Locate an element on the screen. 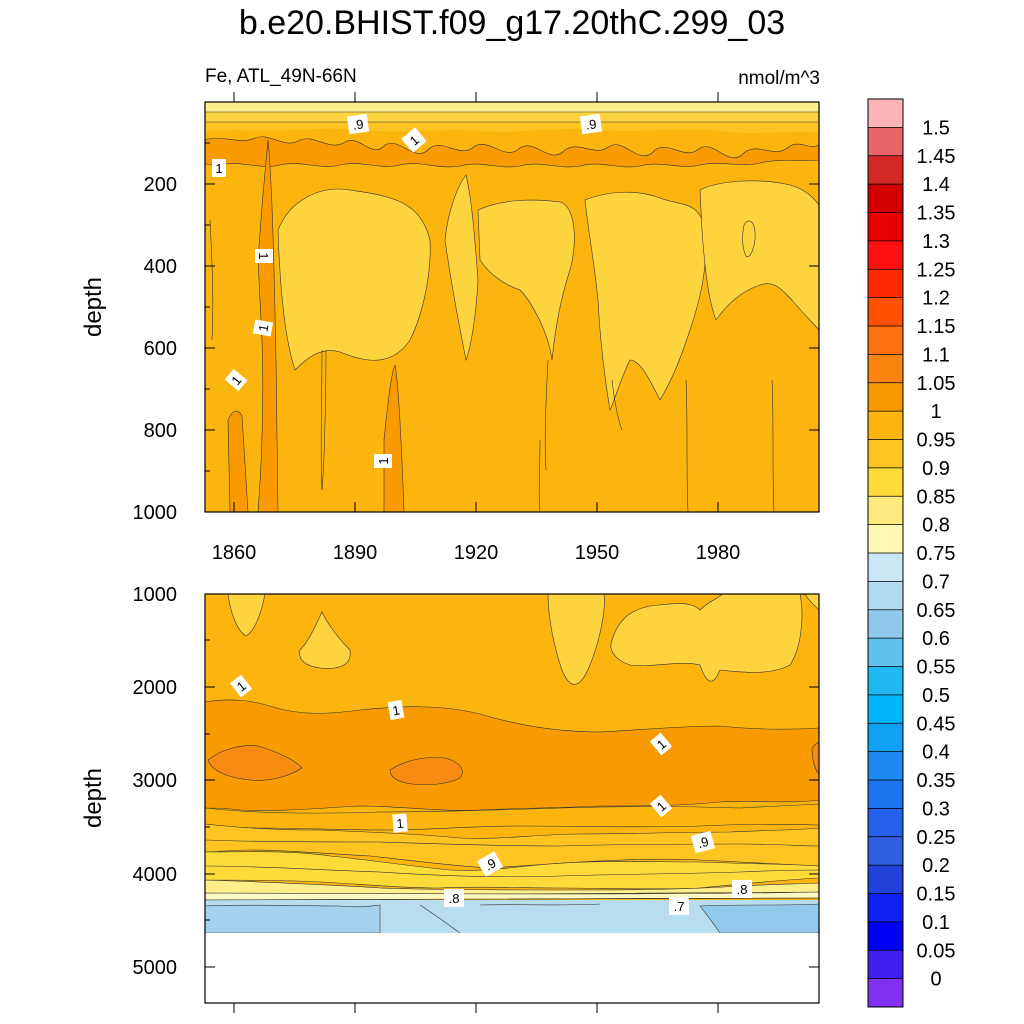 This screenshot has width=1024, height=1024. x-tick-label: 1950 is located at coordinates (597, 553).